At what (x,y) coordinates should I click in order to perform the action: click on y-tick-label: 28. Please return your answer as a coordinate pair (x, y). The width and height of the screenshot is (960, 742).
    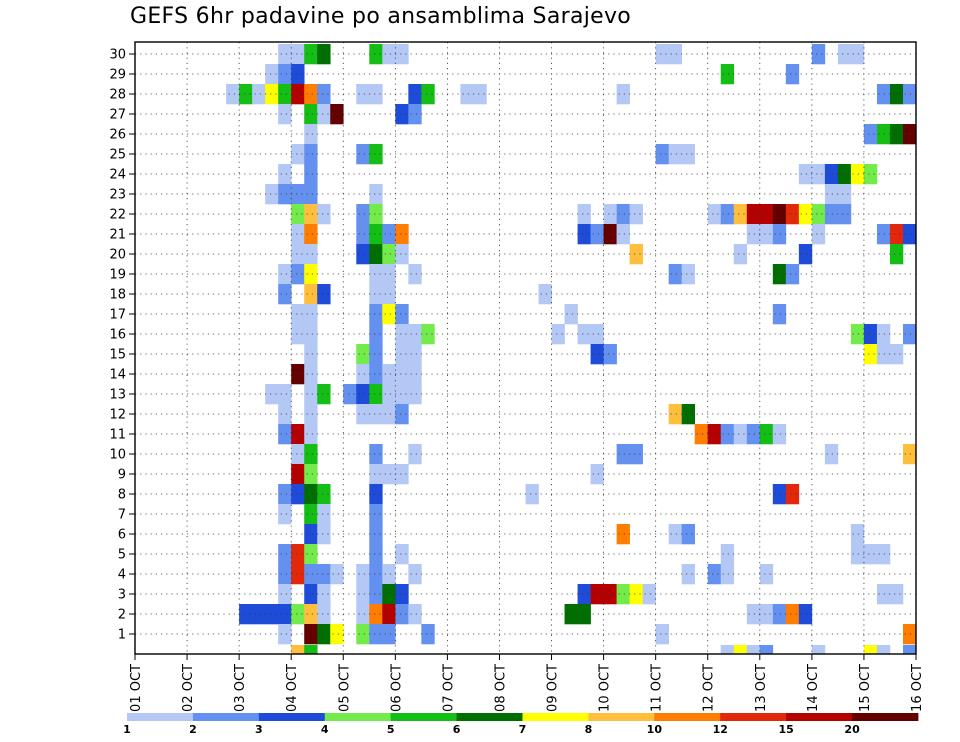
    Looking at the image, I should click on (117, 95).